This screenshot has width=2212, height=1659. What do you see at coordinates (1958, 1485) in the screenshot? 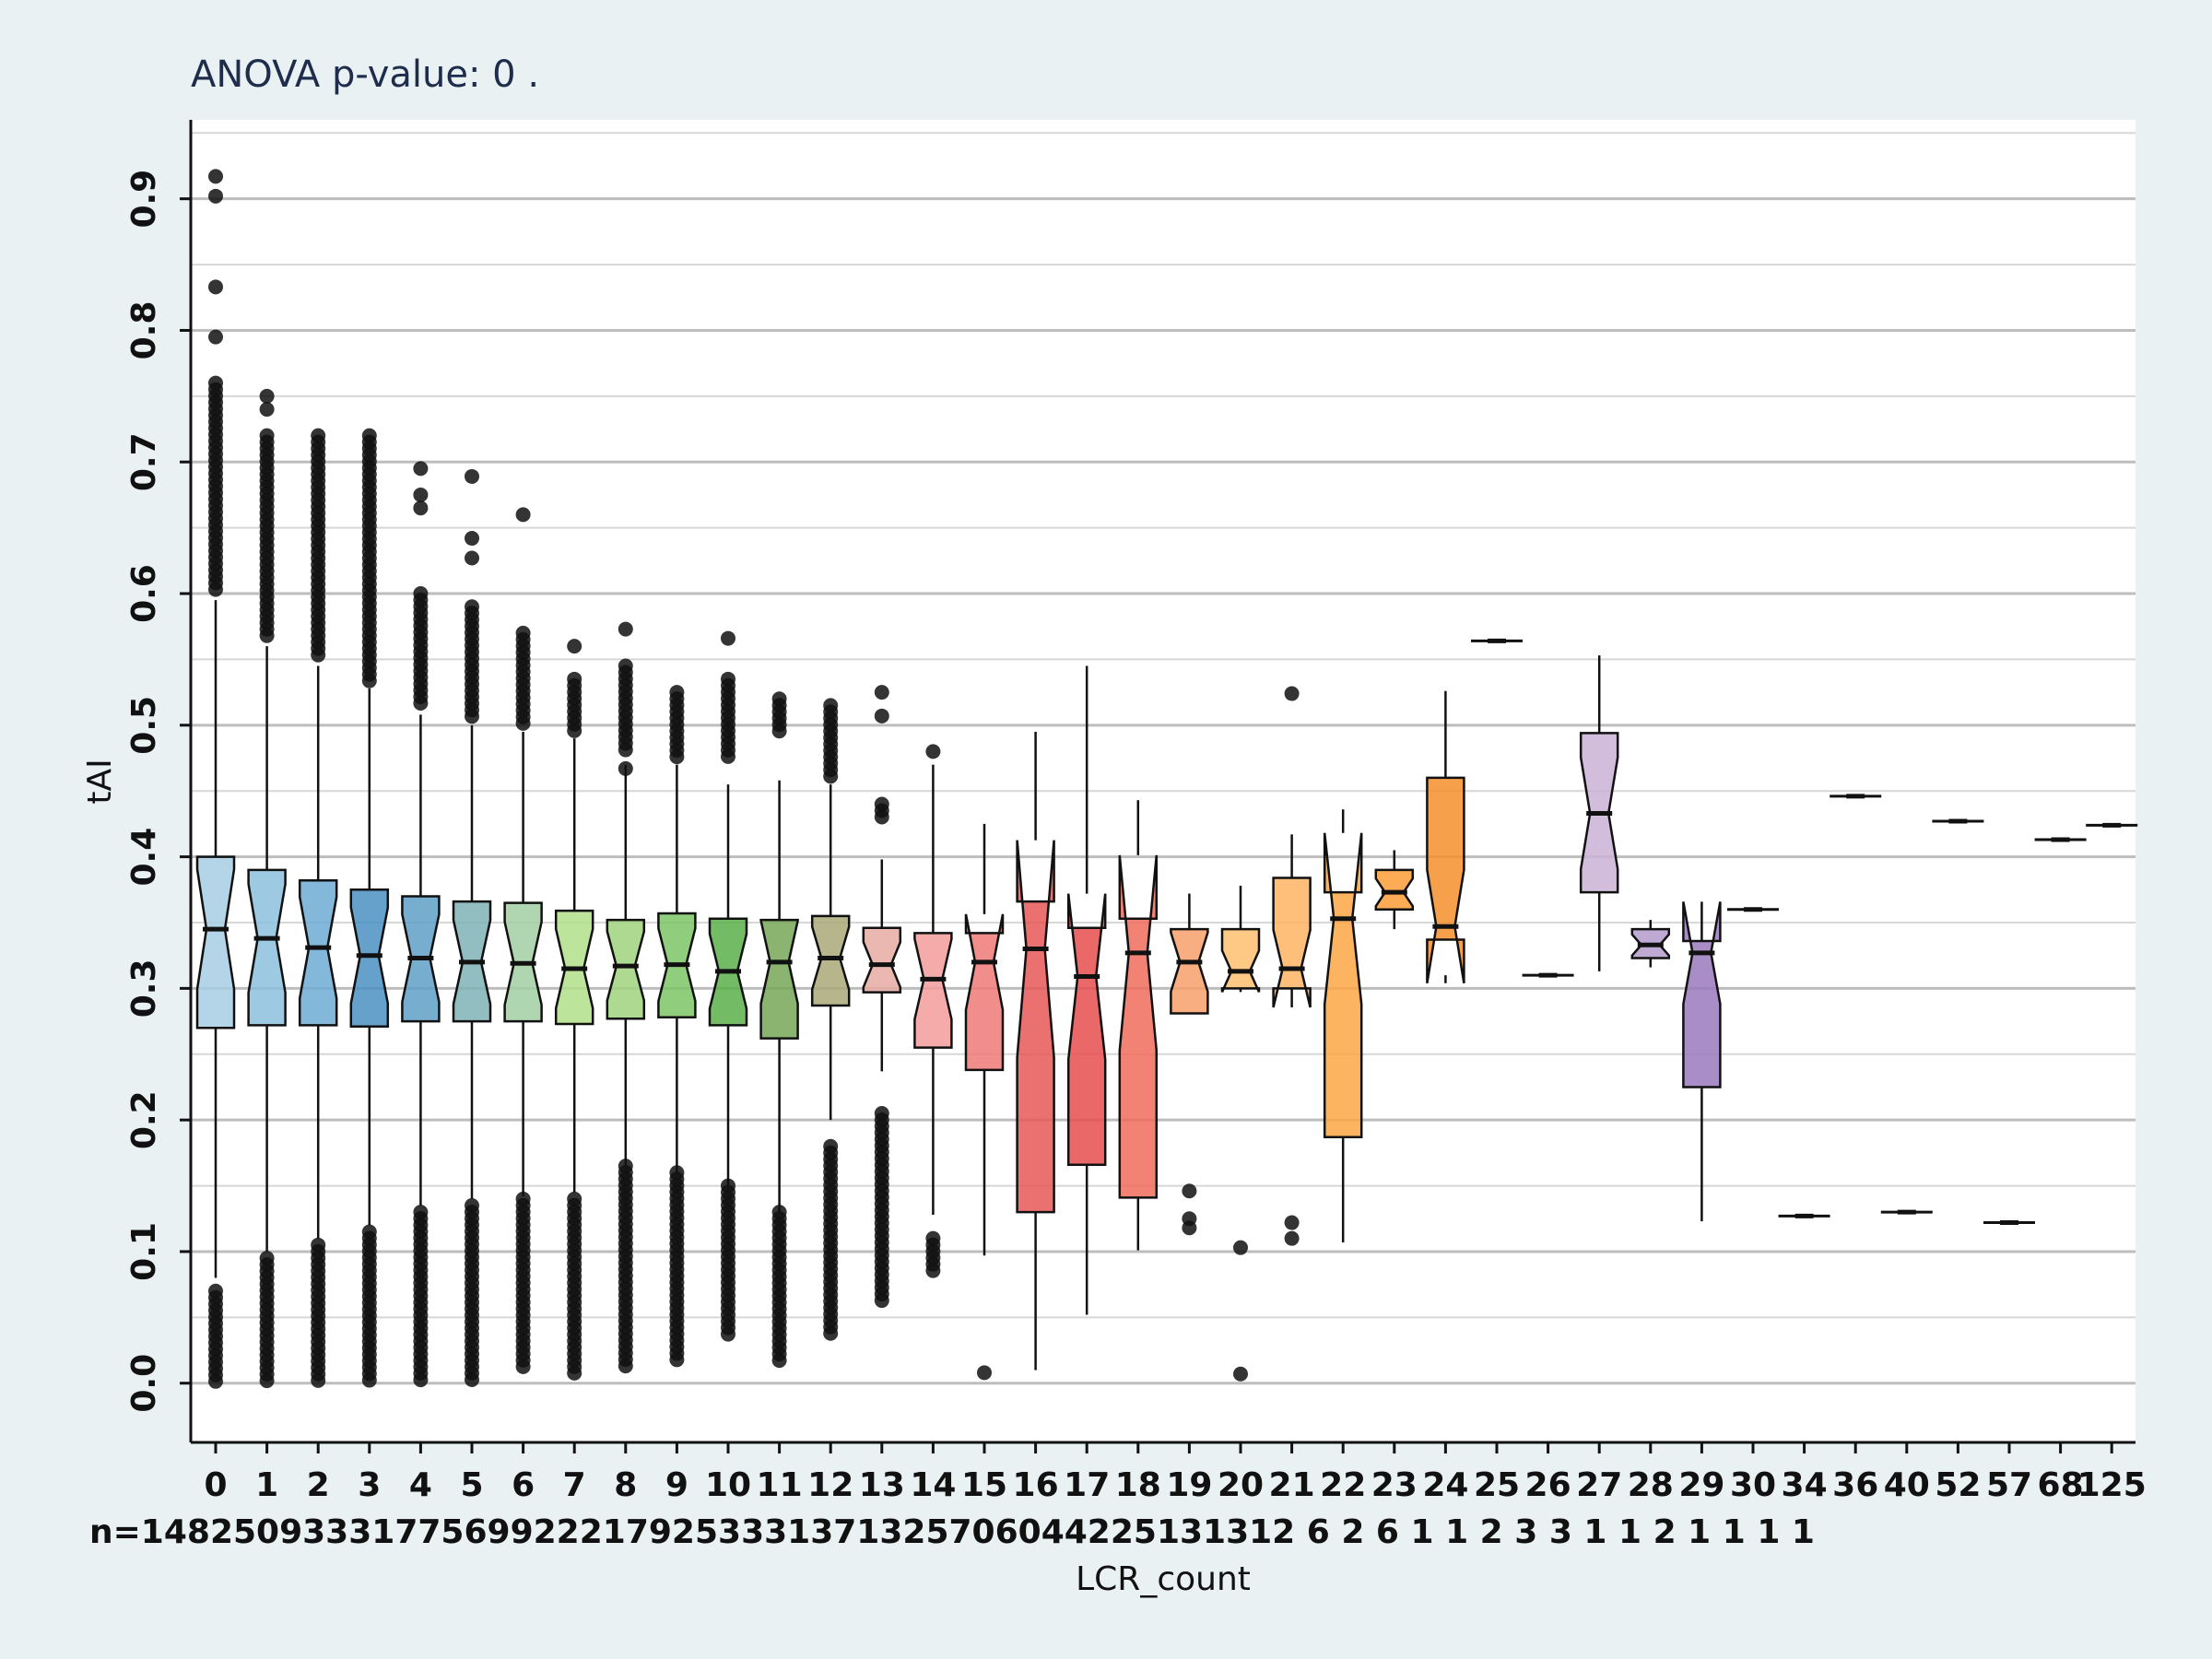
I see `x-tick-label: 52` at bounding box center [1958, 1485].